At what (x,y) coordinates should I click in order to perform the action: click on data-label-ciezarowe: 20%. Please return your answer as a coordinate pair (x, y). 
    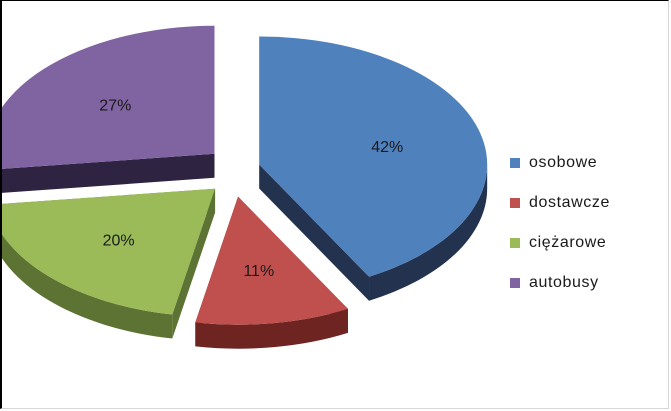
    Looking at the image, I should click on (119, 241).